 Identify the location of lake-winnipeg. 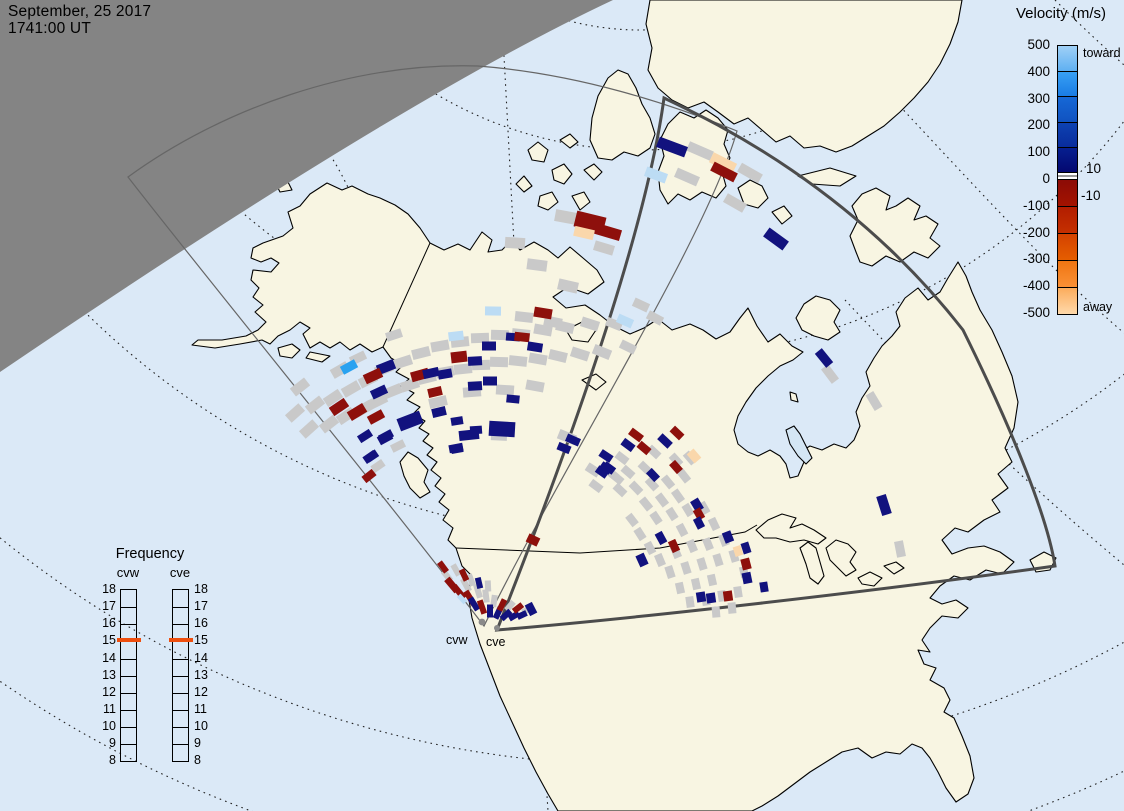
(799, 445).